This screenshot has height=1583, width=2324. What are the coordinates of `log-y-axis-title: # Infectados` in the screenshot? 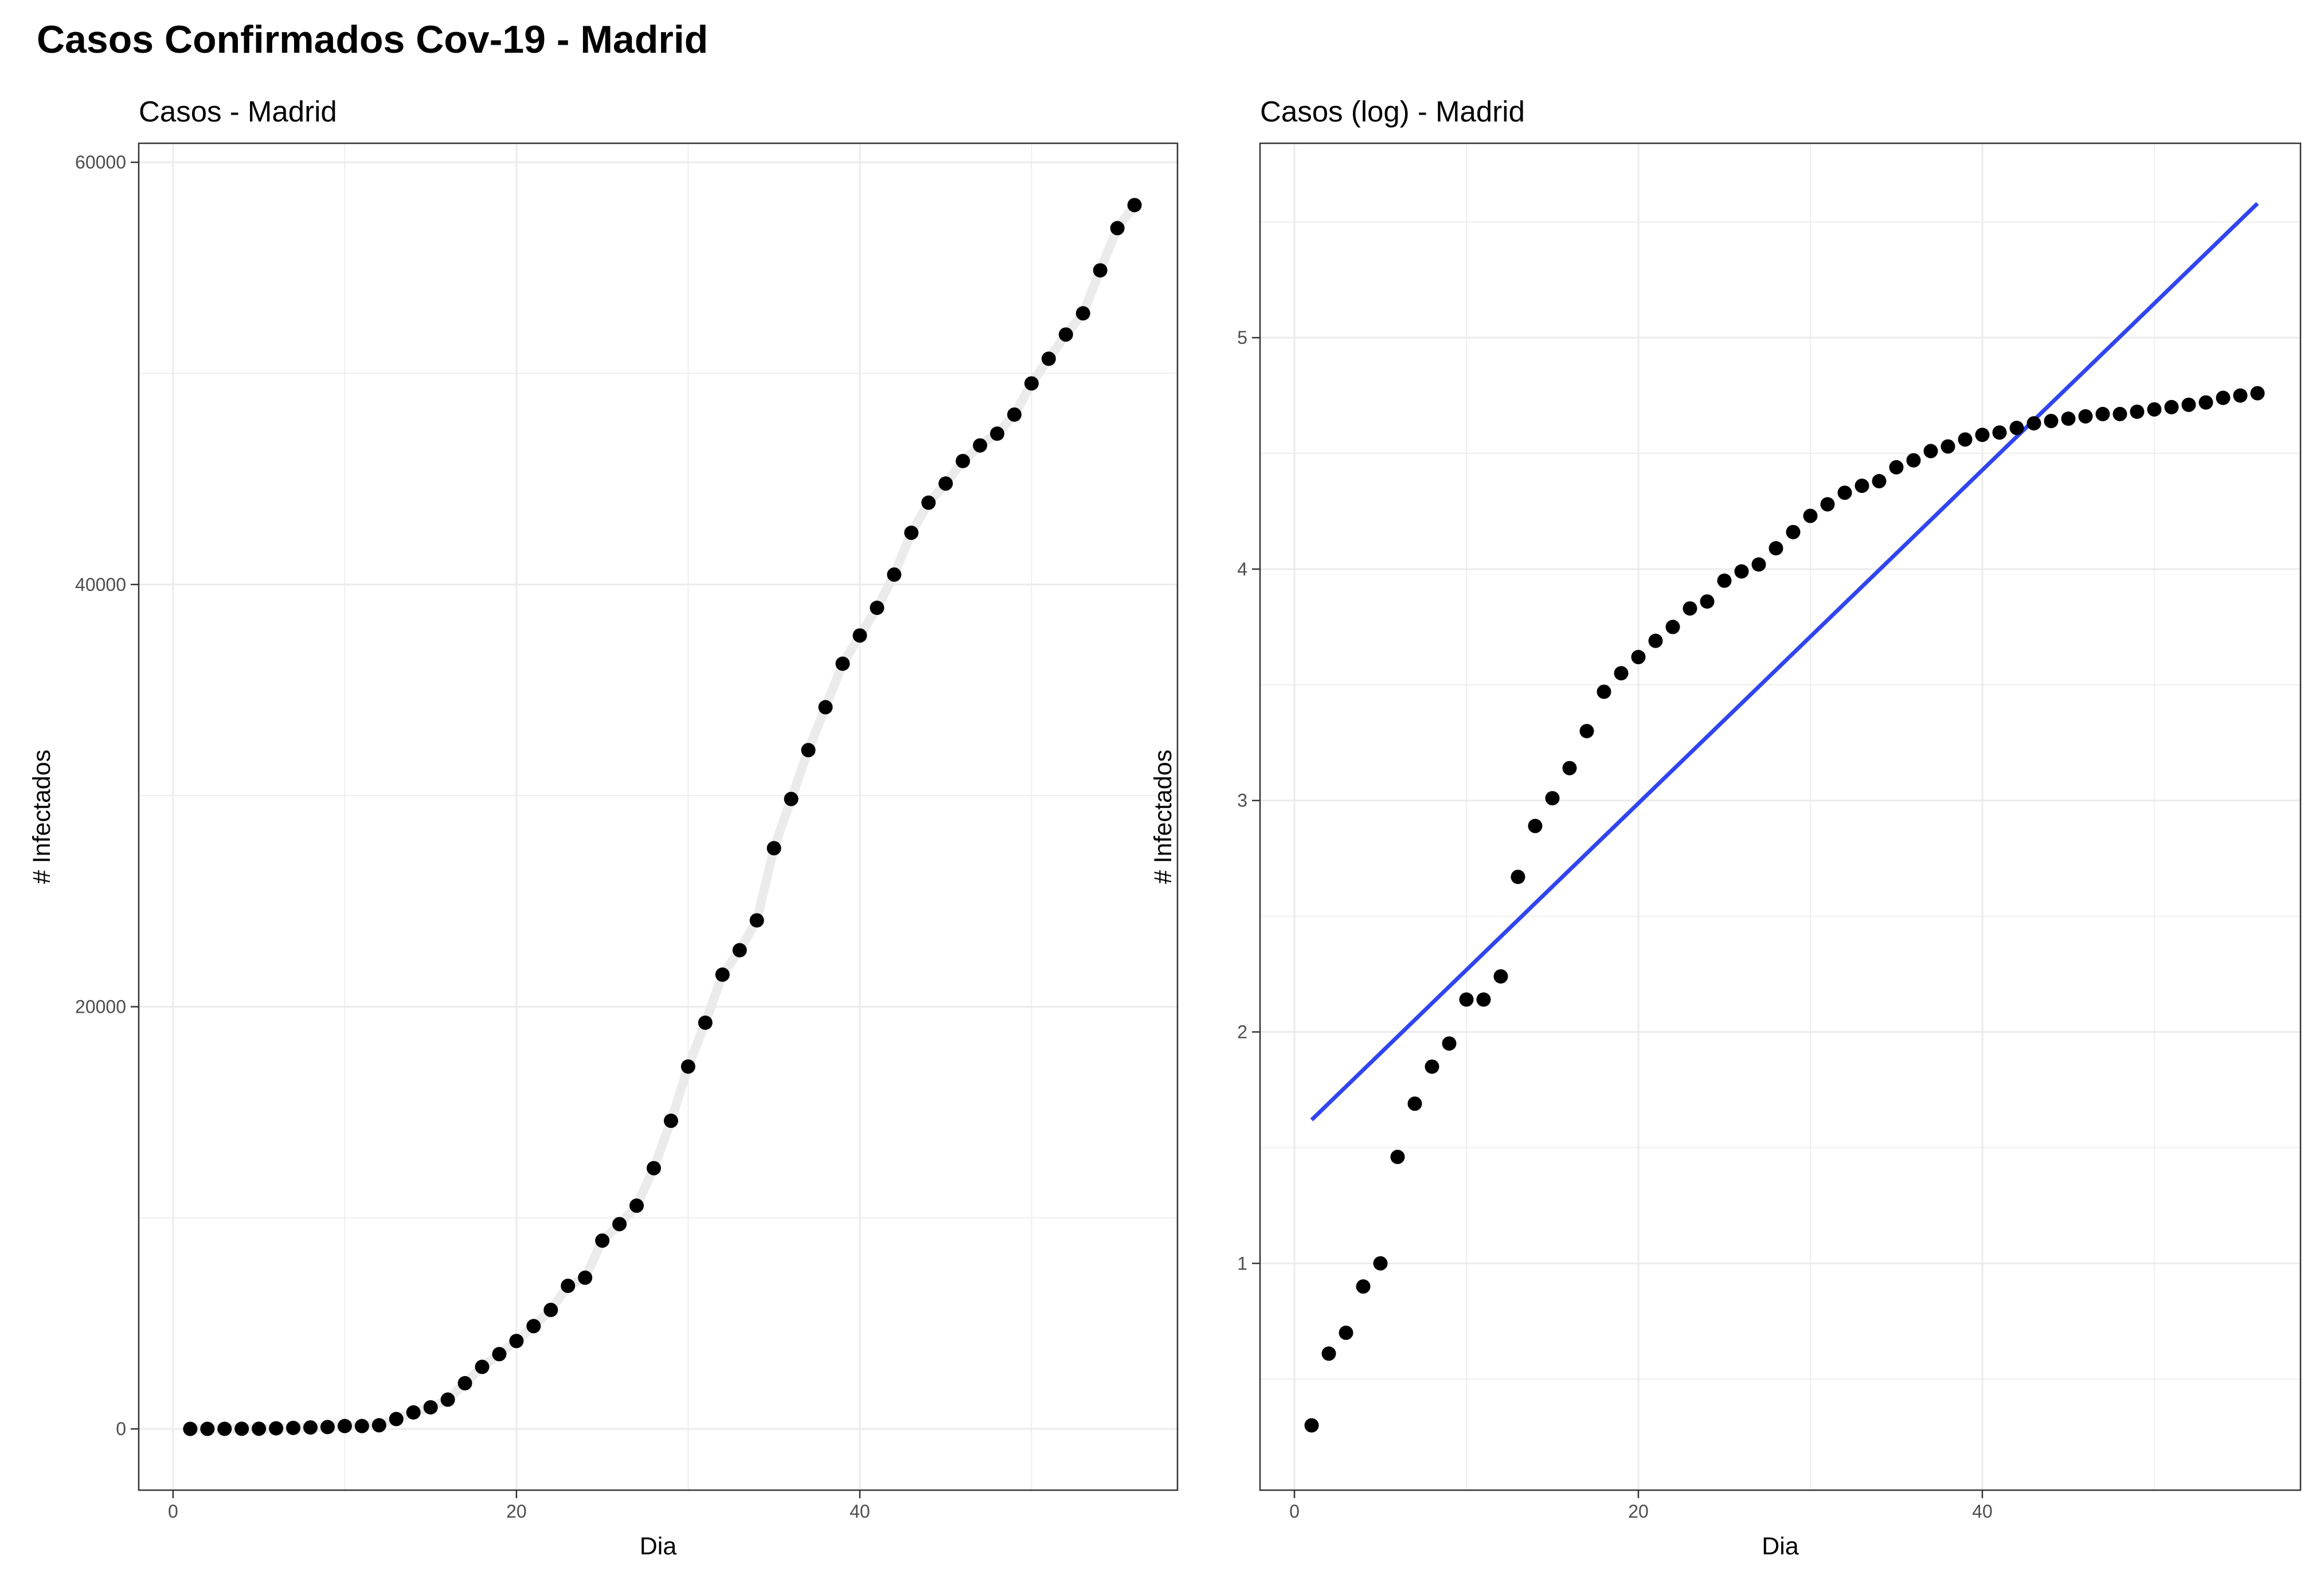 It's located at (1163, 817).